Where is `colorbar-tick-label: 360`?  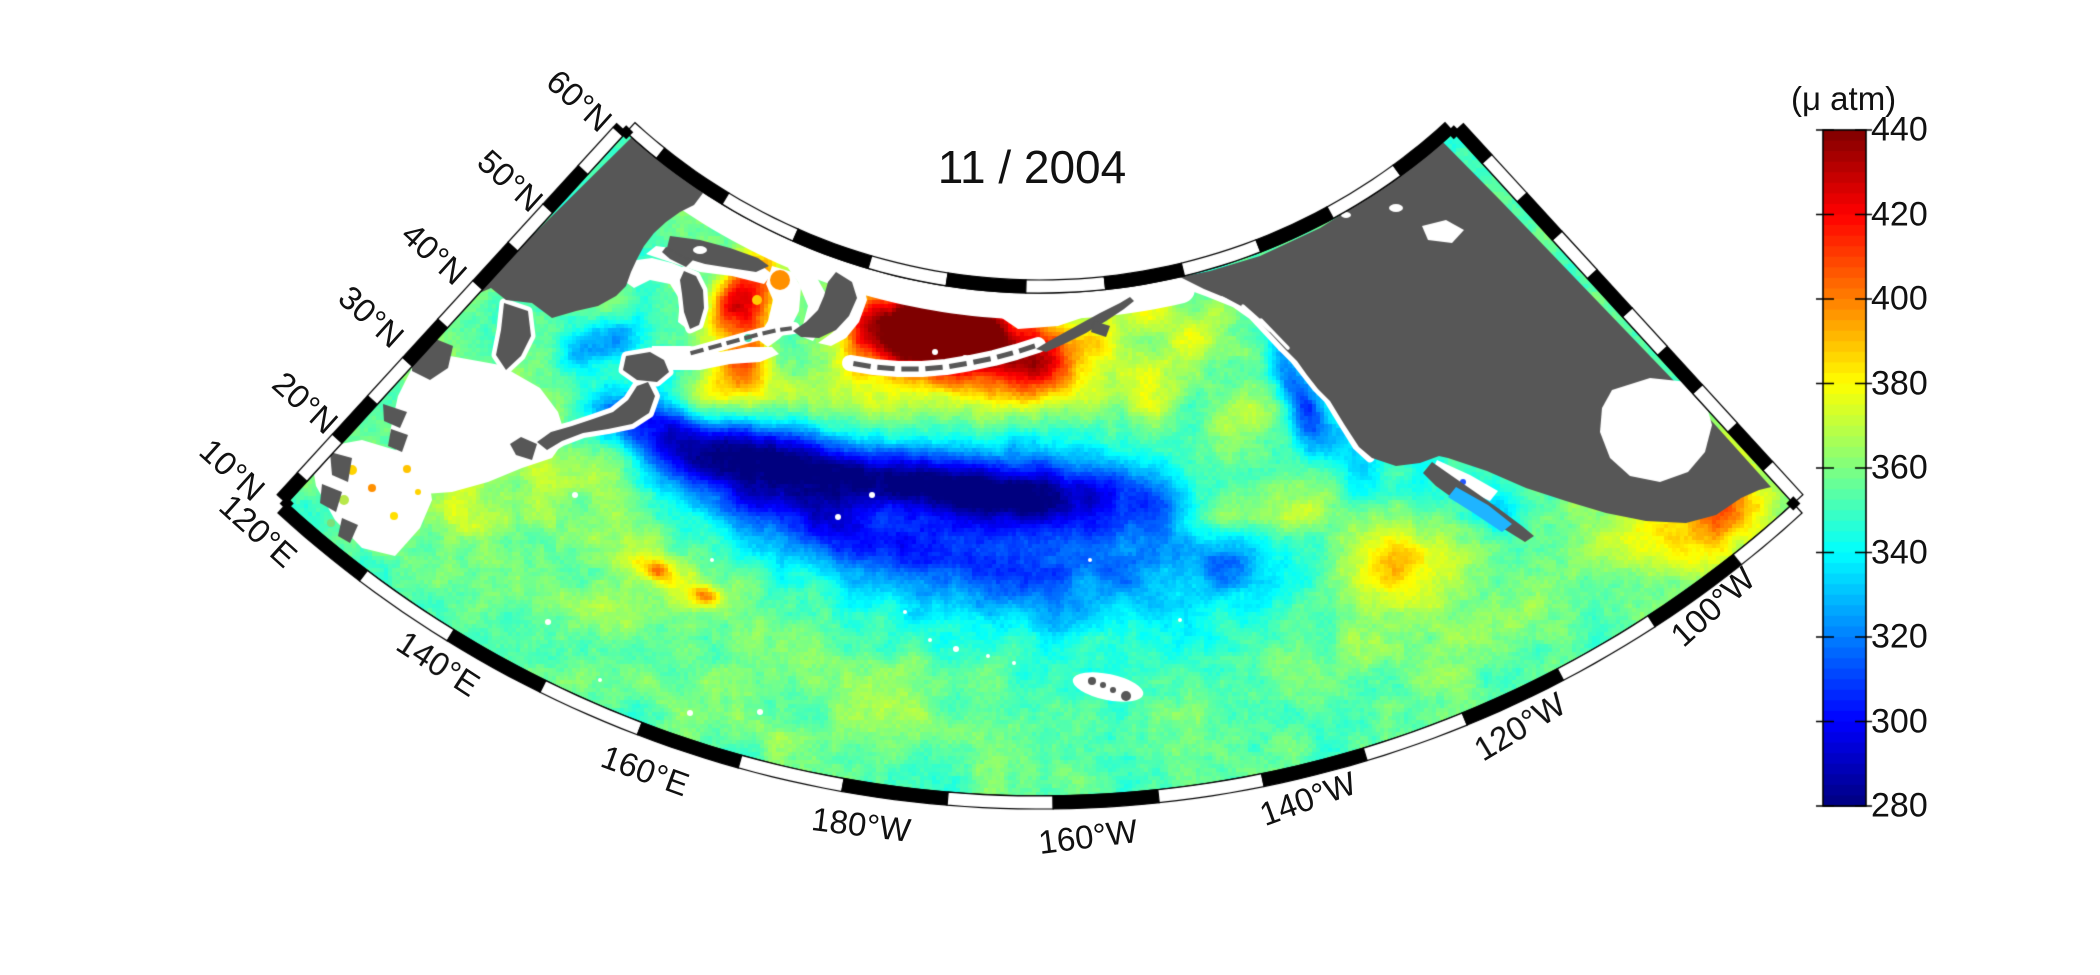 colorbar-tick-label: 360 is located at coordinates (1899, 467).